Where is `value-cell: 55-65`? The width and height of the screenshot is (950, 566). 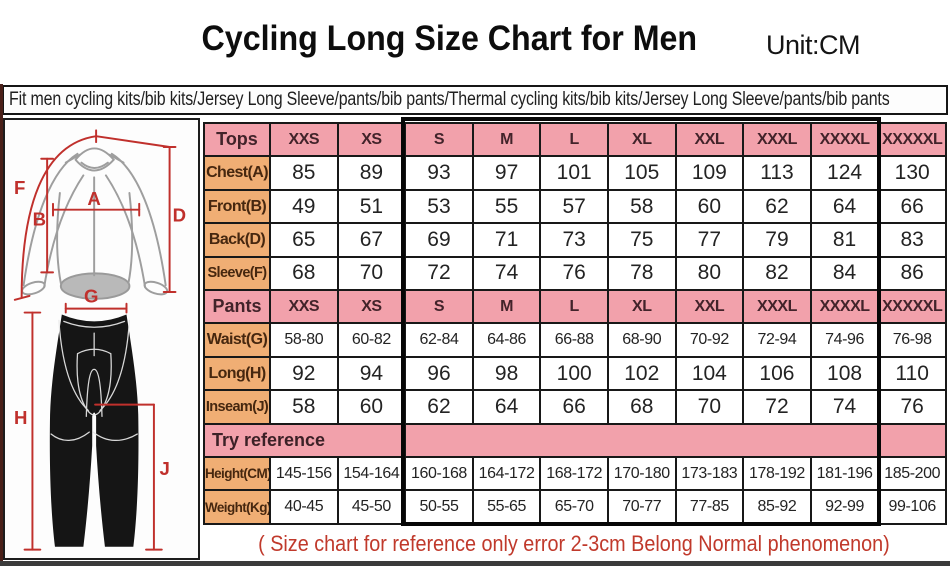
value-cell: 55-65 is located at coordinates (506, 507).